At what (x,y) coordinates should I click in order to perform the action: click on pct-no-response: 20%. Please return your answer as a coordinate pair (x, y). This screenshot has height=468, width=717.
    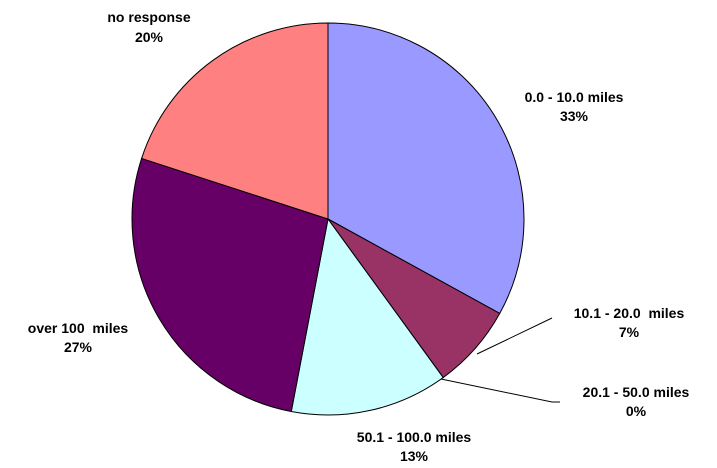
    Looking at the image, I should click on (149, 37).